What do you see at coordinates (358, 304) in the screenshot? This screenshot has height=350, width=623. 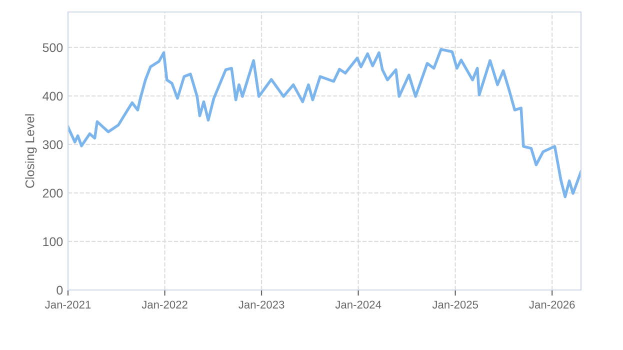 I see `x-tick-label: Jan-2024` at bounding box center [358, 304].